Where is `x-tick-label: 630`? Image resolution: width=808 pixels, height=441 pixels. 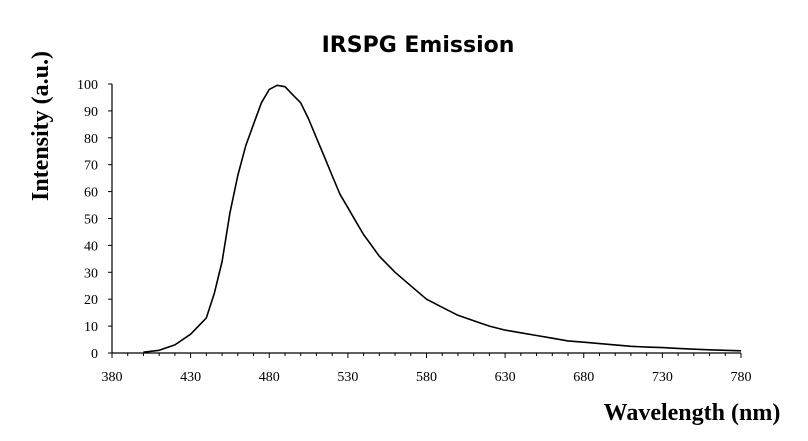 x-tick-label: 630 is located at coordinates (505, 377).